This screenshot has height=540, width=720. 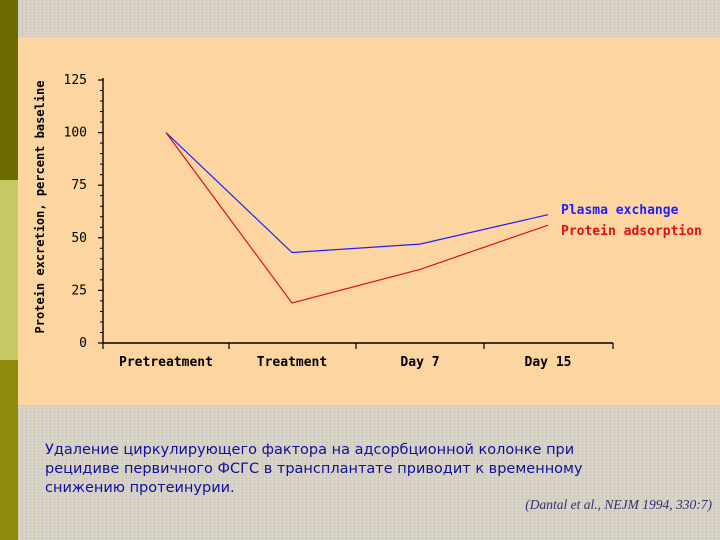 I want to click on y-tick-label: 125, so click(x=75, y=80).